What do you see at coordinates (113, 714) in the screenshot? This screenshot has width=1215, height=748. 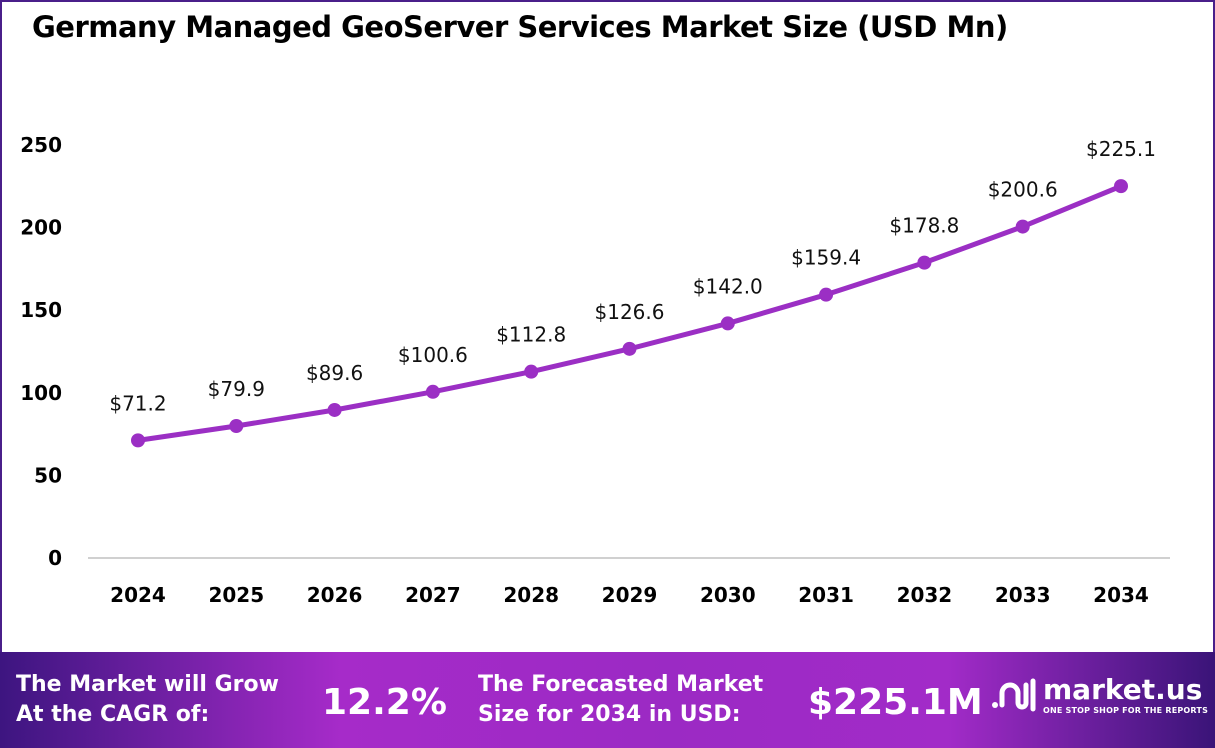 I see `cagr-label-line2: At the CAGR of:` at bounding box center [113, 714].